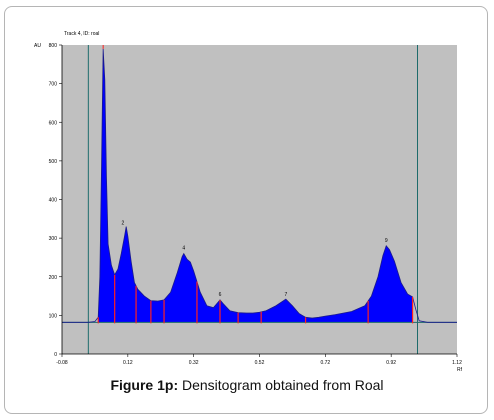  What do you see at coordinates (325, 363) in the screenshot?
I see `x-tick-label-4: 0.72` at bounding box center [325, 363].